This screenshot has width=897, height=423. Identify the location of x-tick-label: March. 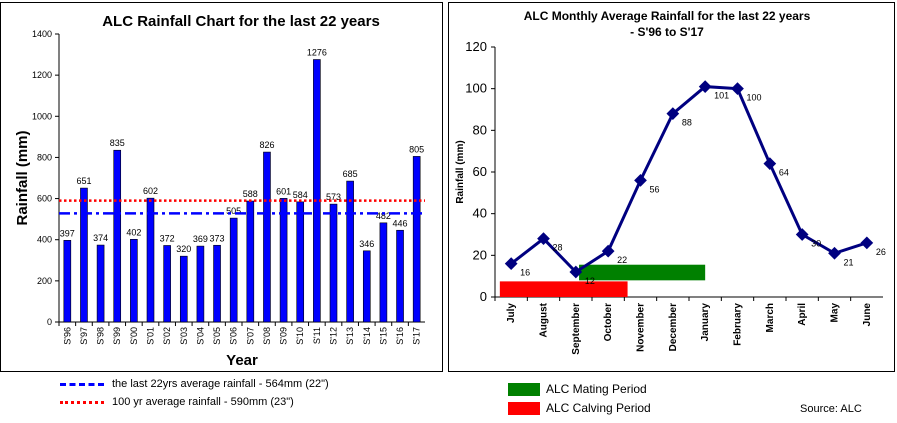
(770, 317).